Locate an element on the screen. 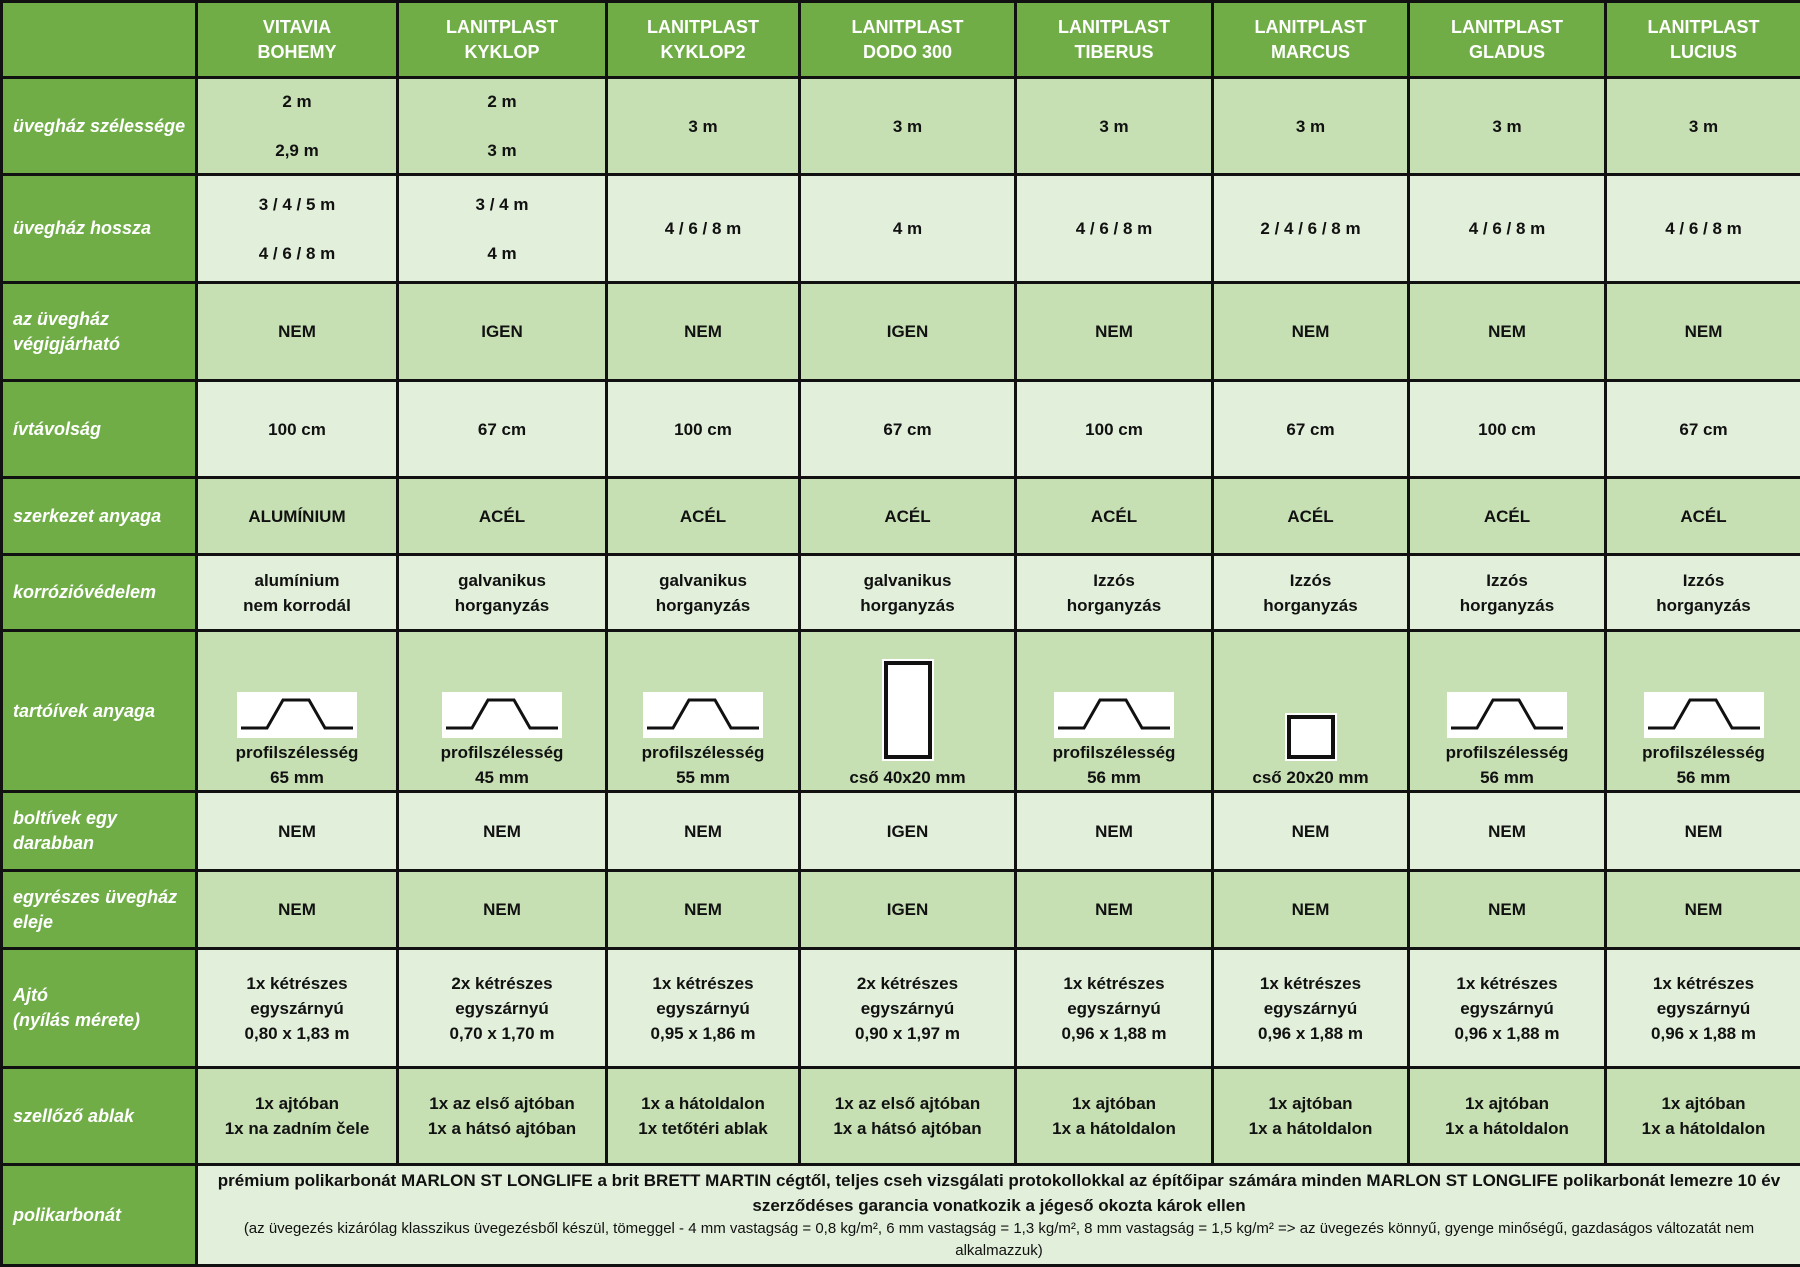  cell-line: 4 m is located at coordinates (502, 253).